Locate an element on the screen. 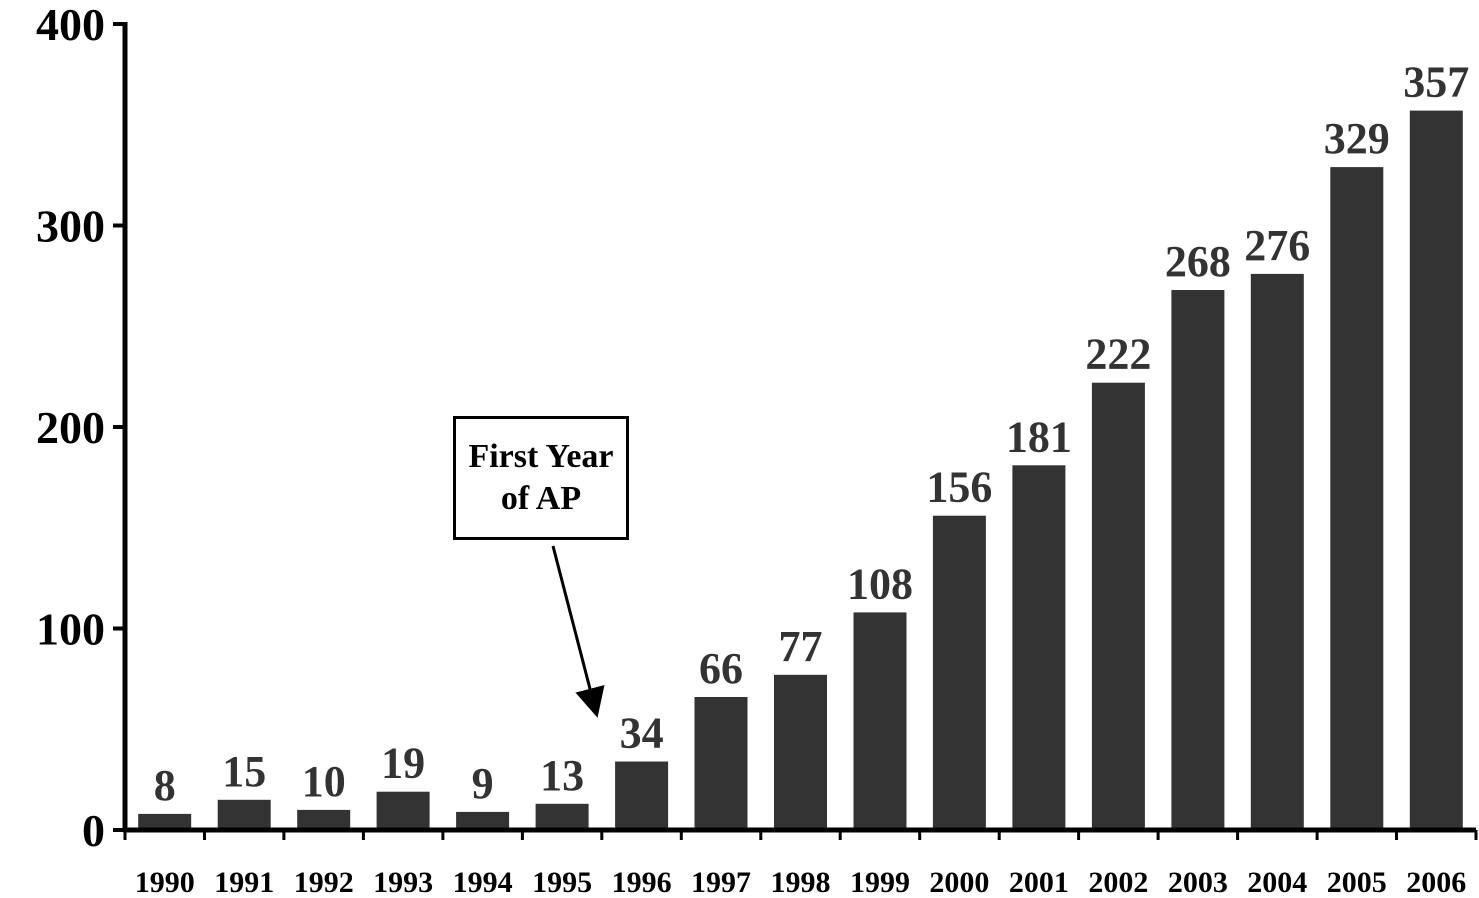  x-tick-label-2005: 2005 is located at coordinates (1357, 882).